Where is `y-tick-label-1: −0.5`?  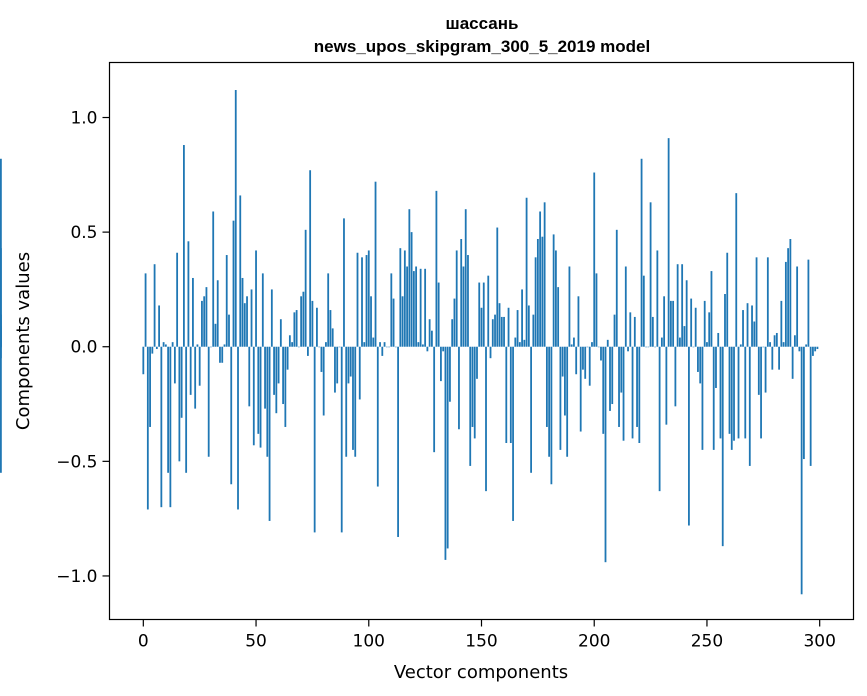 y-tick-label-1: −0.5 is located at coordinates (76, 462).